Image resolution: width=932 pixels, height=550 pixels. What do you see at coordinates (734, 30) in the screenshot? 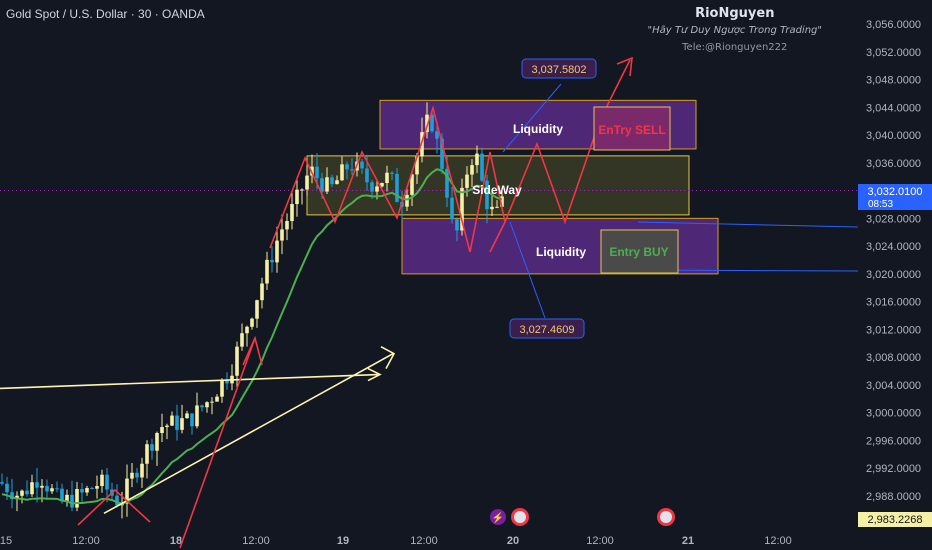
I see `brand-quote: "Hãy Tư Duy Ngược Trong Trading"` at bounding box center [734, 30].